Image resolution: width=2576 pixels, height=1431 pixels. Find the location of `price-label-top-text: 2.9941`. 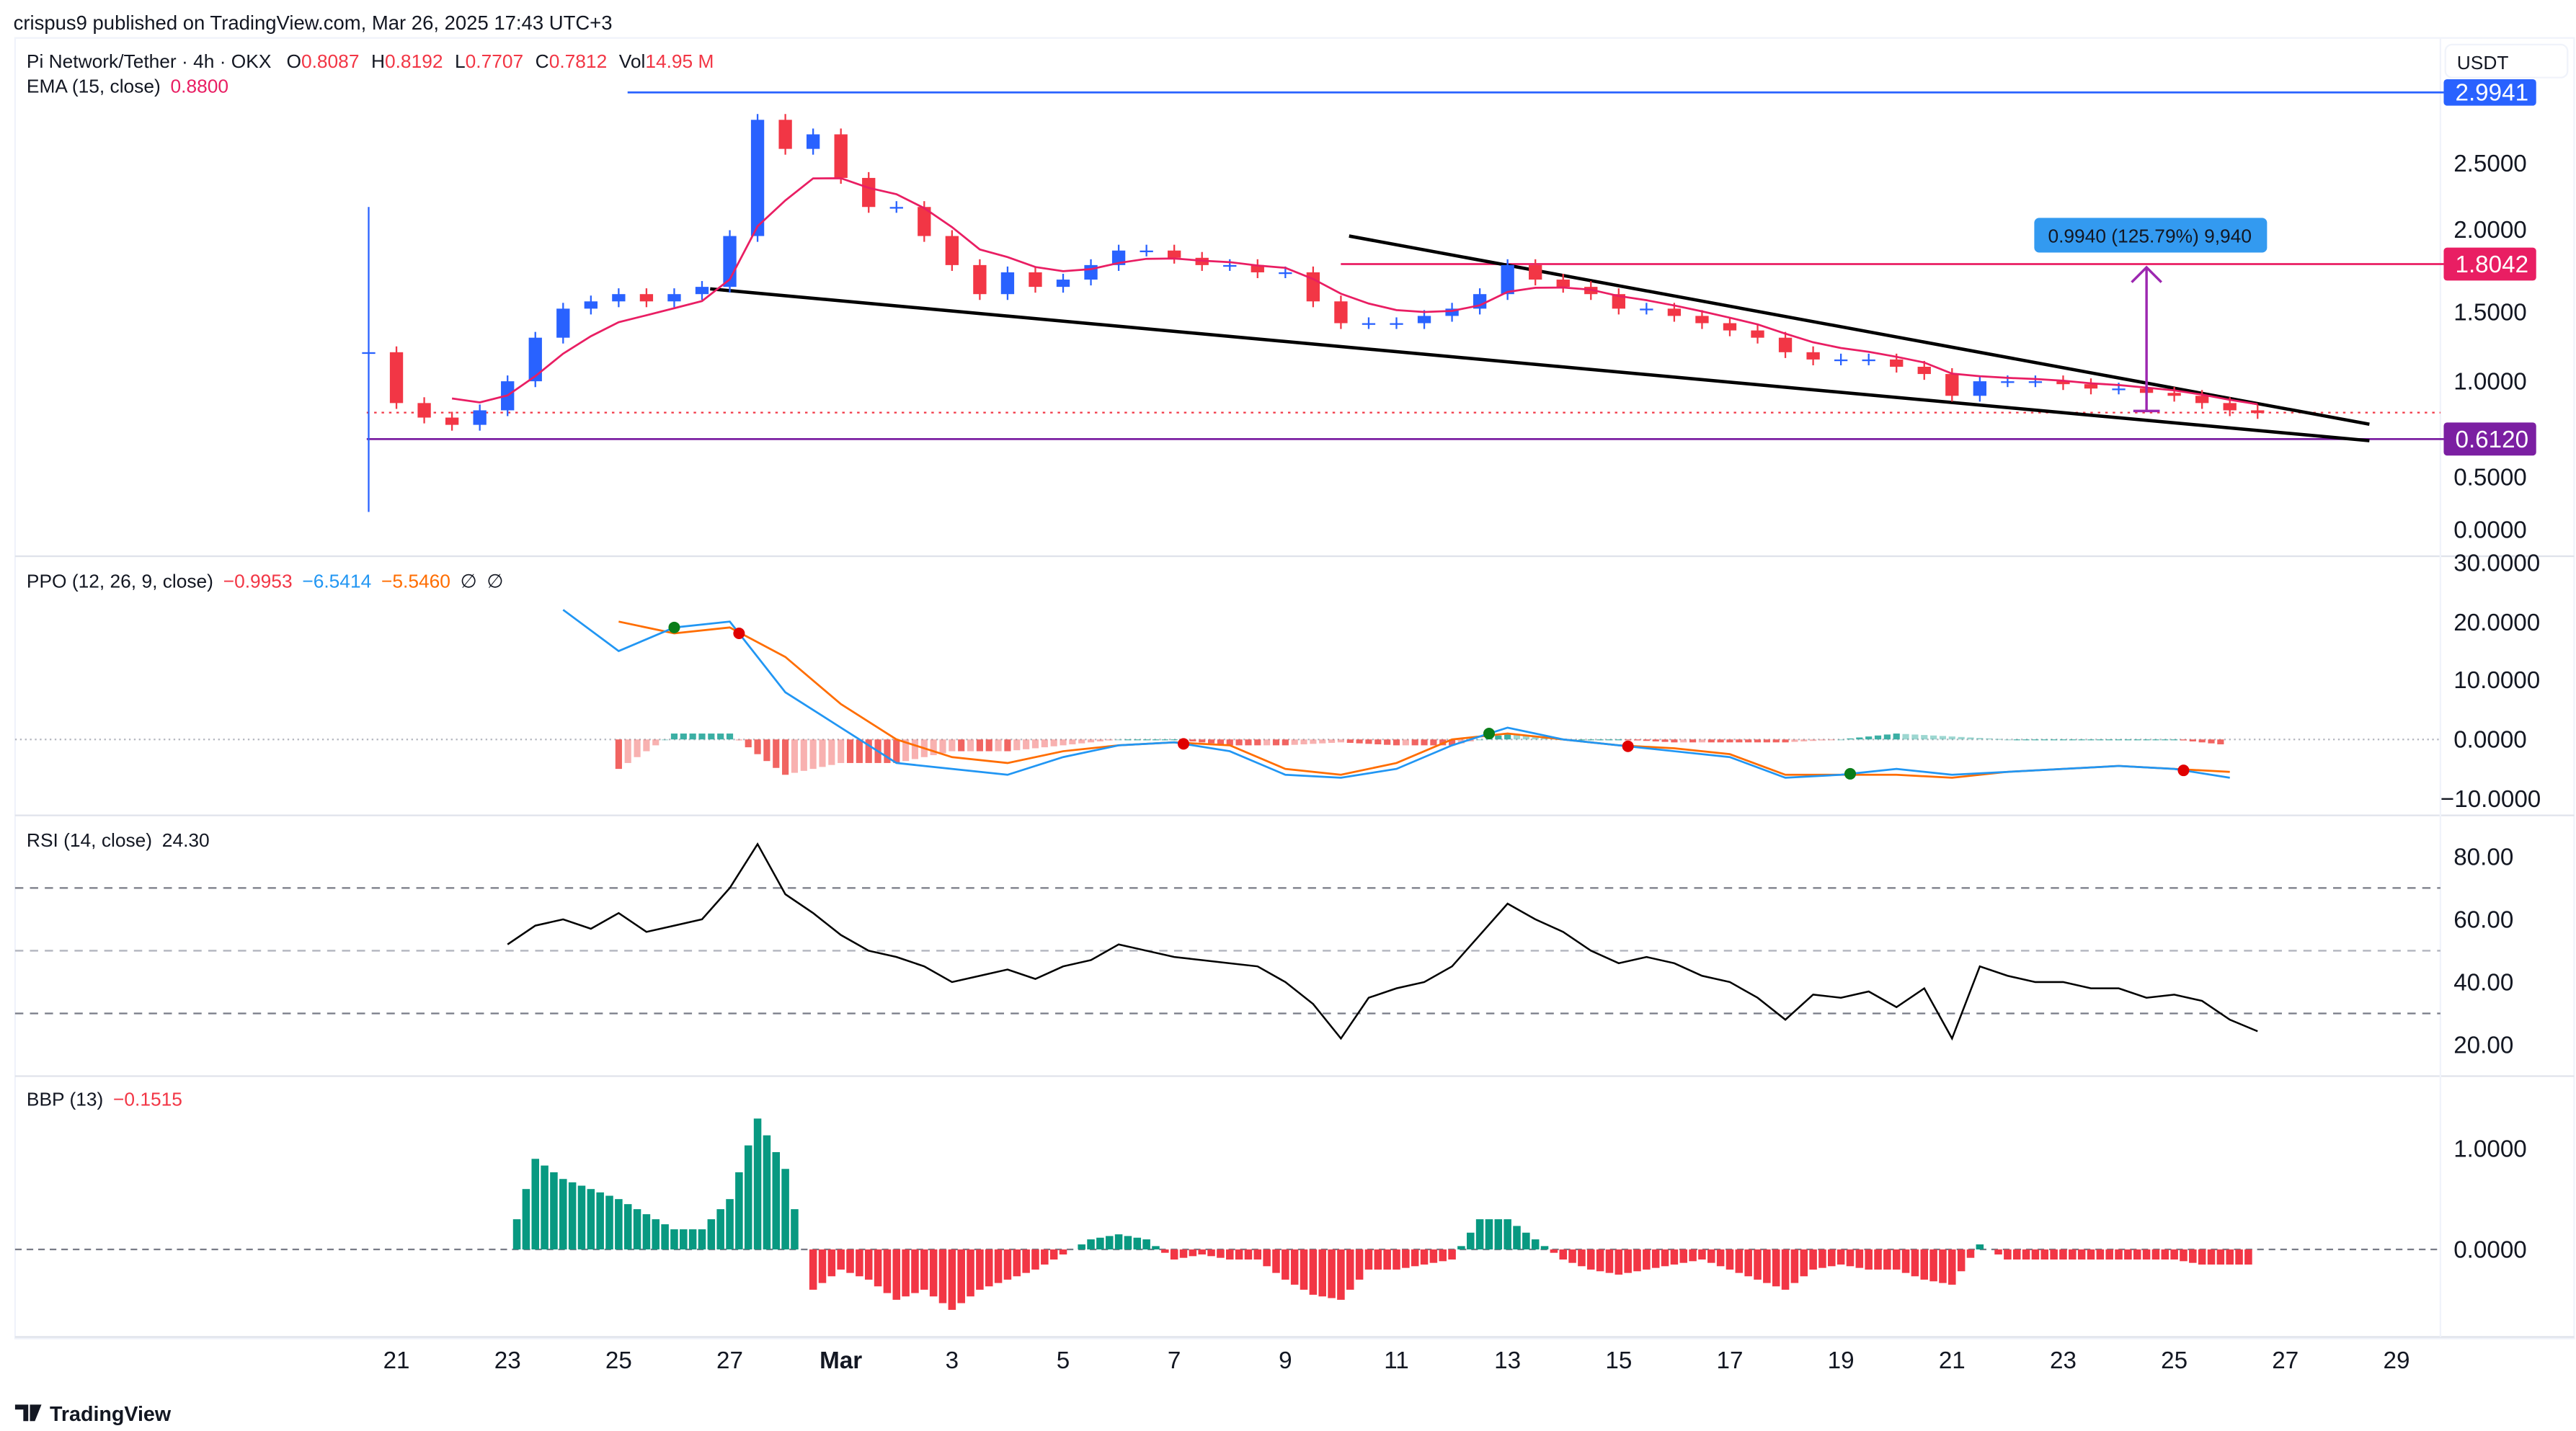

price-label-top-text: 2.9941 is located at coordinates (2491, 94).